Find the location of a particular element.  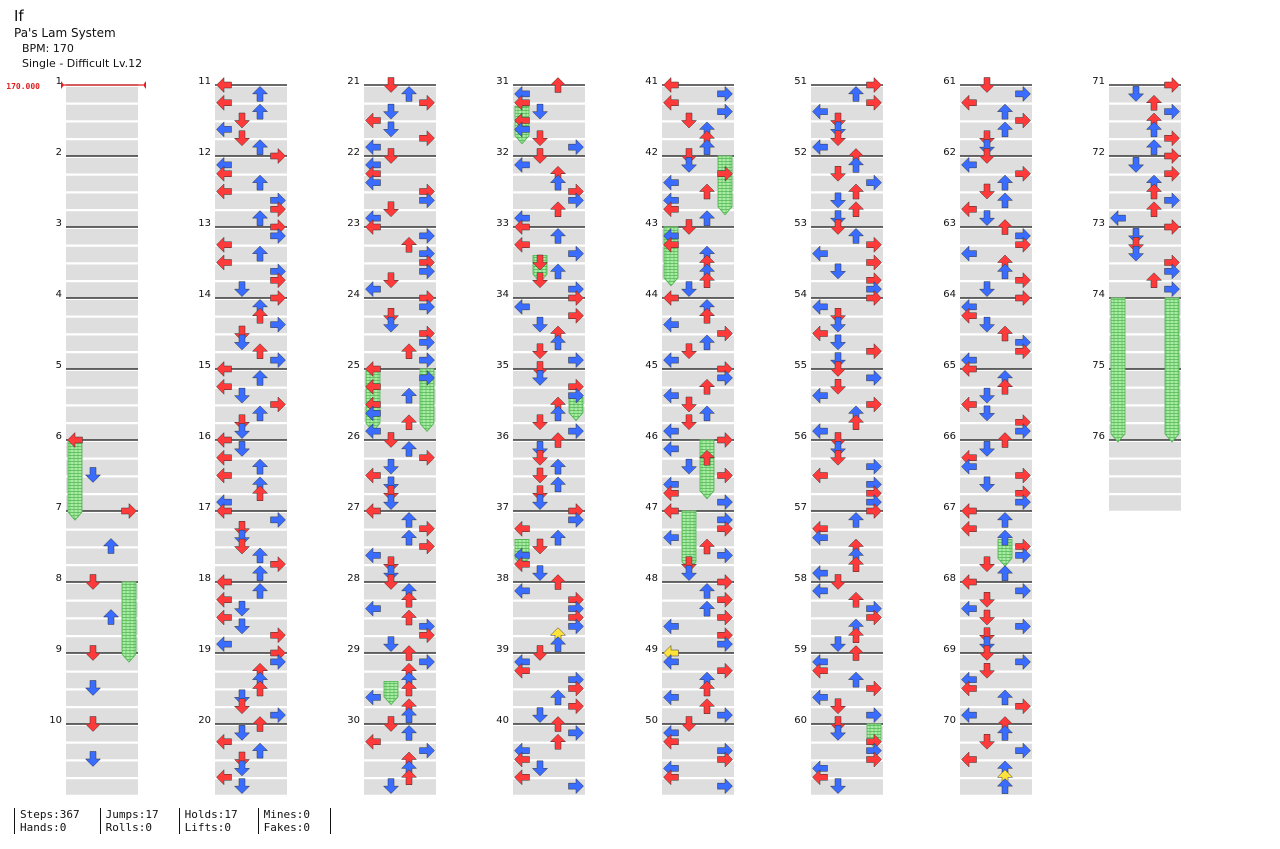

measure-number: 10 is located at coordinates (55, 720).